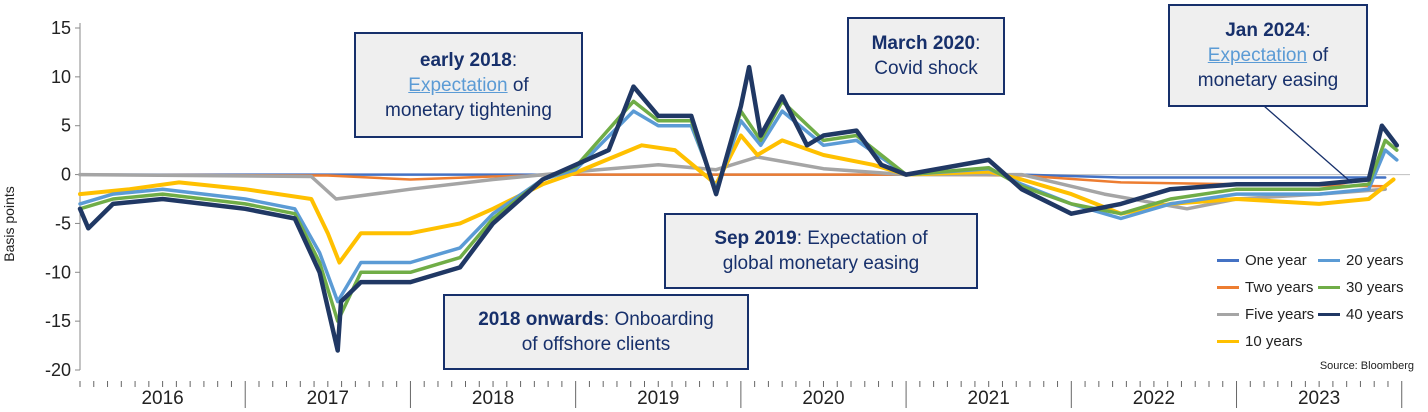 The width and height of the screenshot is (1428, 412). I want to click on y-tick-label: 0, so click(66, 175).